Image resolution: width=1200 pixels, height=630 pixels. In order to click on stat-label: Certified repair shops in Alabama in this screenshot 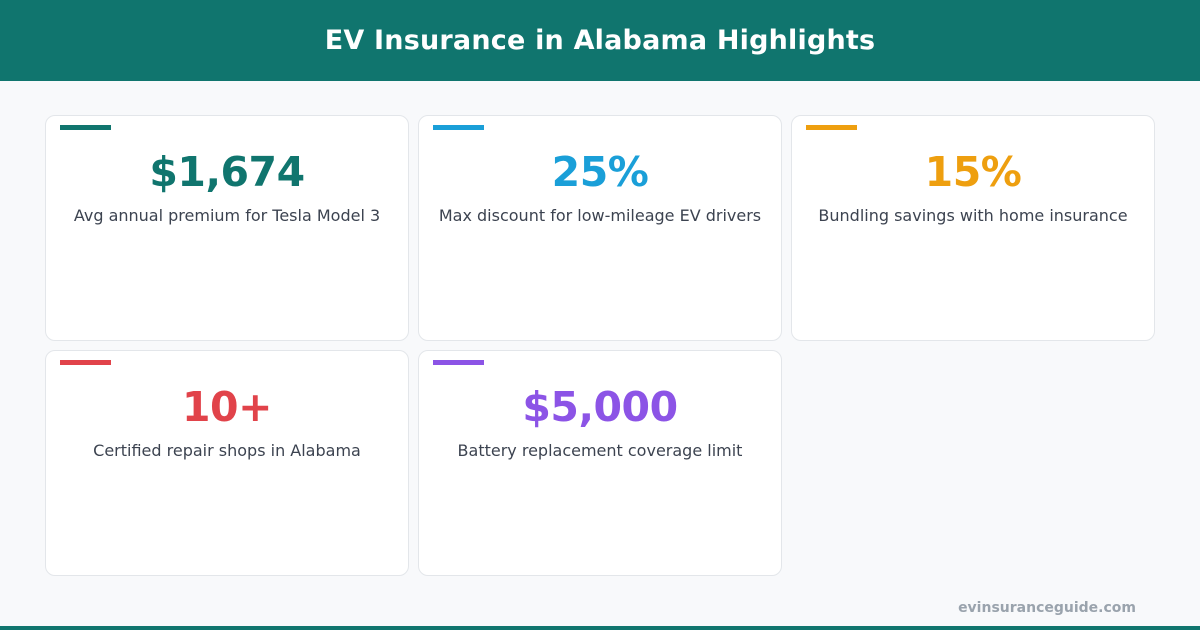, I will do `click(227, 450)`.